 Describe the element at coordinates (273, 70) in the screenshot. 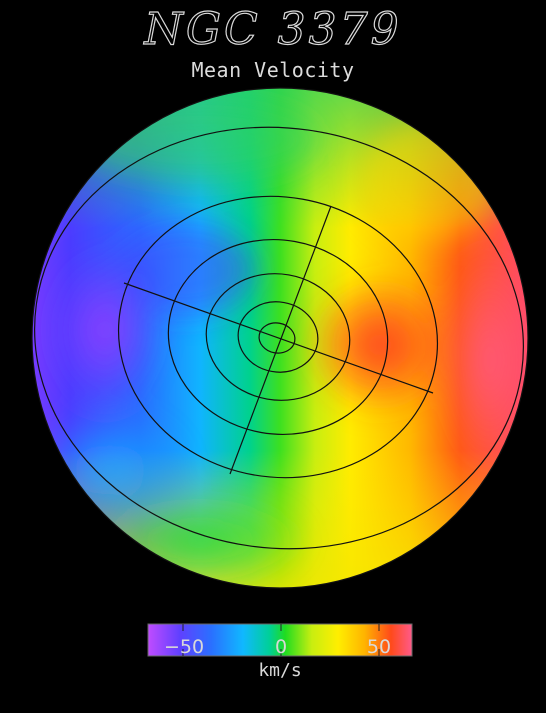

I see `map-subtitle: Mean Velocity` at that location.